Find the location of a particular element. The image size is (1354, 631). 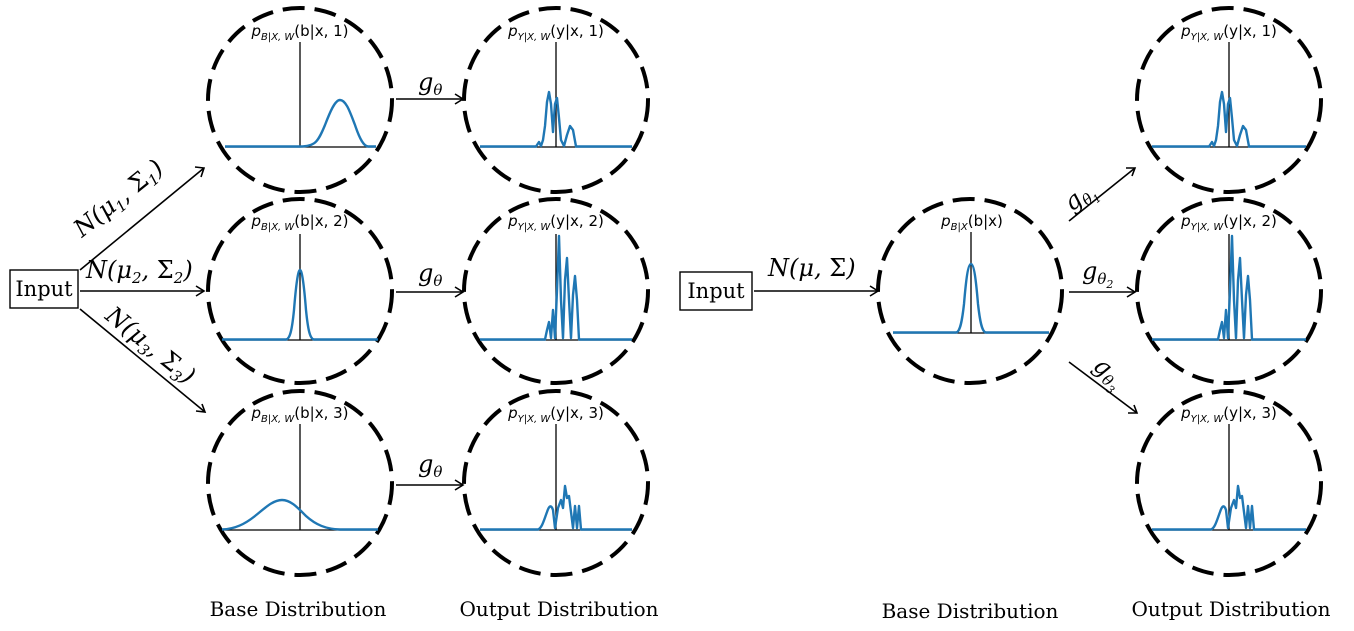

transform-arrow-1: gθ is located at coordinates (430, 86).